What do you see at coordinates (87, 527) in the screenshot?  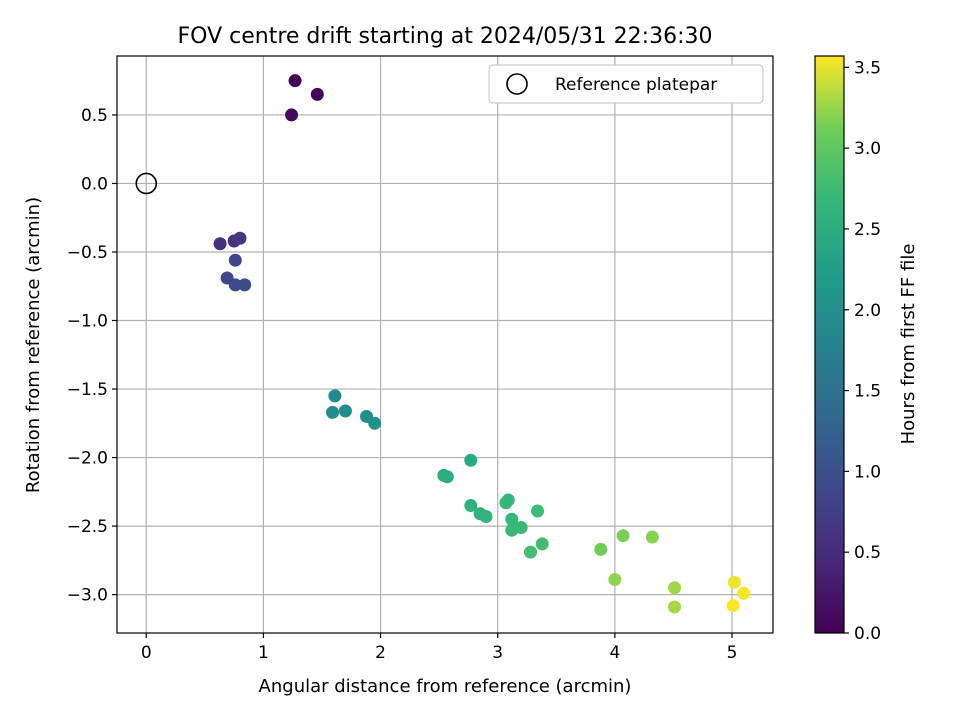 I see `y-tick-label: −2.5` at bounding box center [87, 527].